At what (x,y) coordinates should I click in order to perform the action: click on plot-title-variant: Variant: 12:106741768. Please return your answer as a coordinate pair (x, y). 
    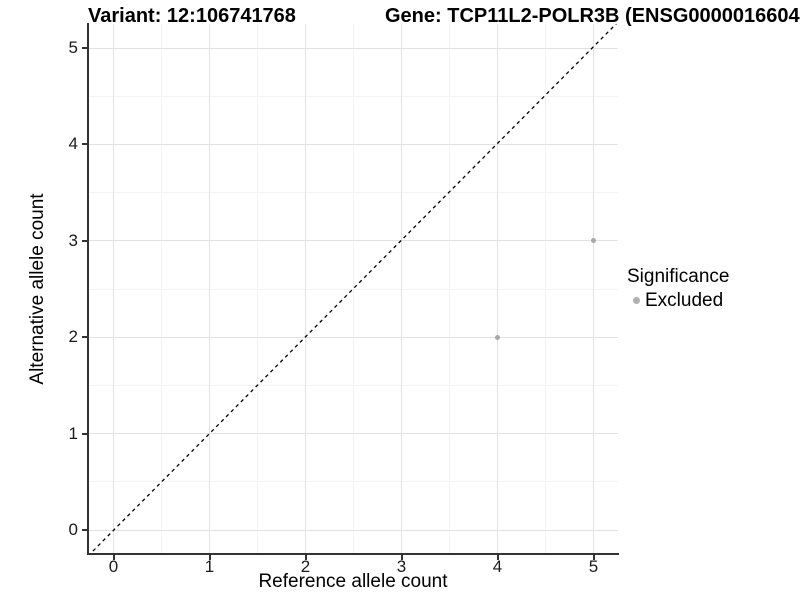
    Looking at the image, I should click on (192, 16).